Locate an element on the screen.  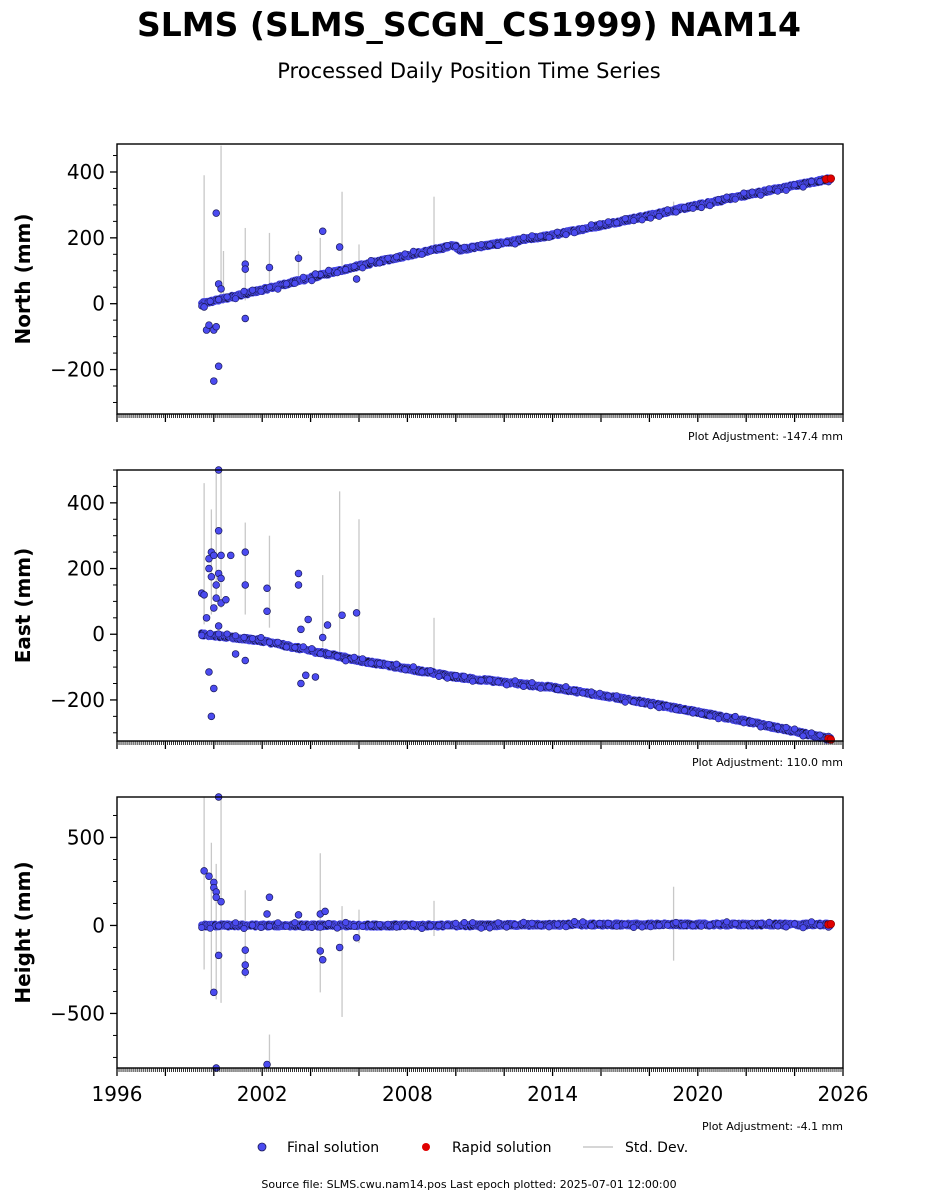
final-solution-series is located at coordinates (516, 924).